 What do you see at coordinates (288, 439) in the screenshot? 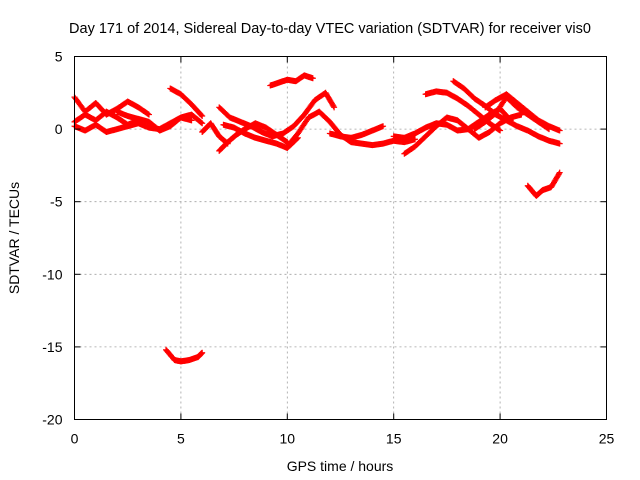
I see `x-tick-label: 10` at bounding box center [288, 439].